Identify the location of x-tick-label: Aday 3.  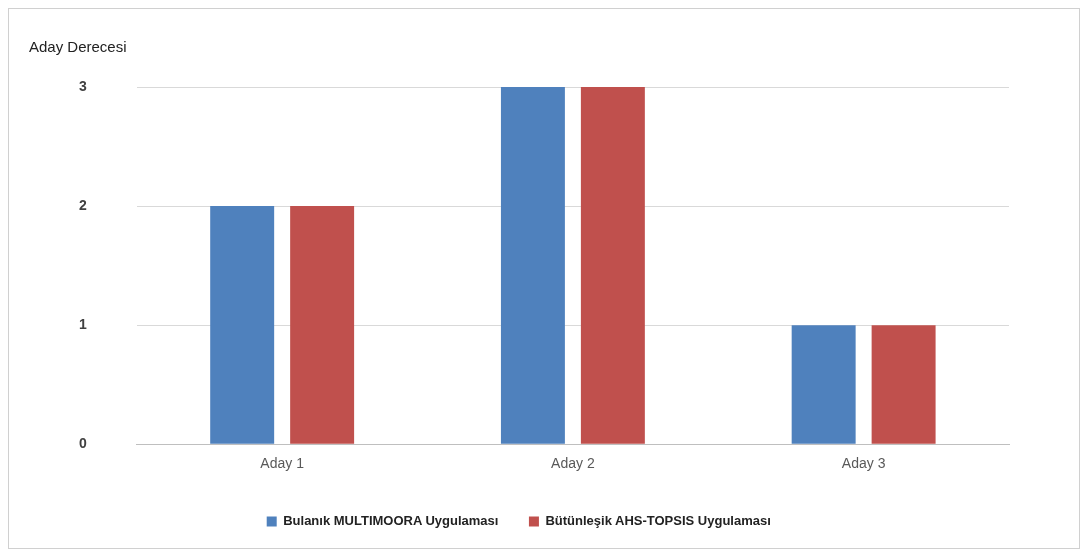
(863, 463).